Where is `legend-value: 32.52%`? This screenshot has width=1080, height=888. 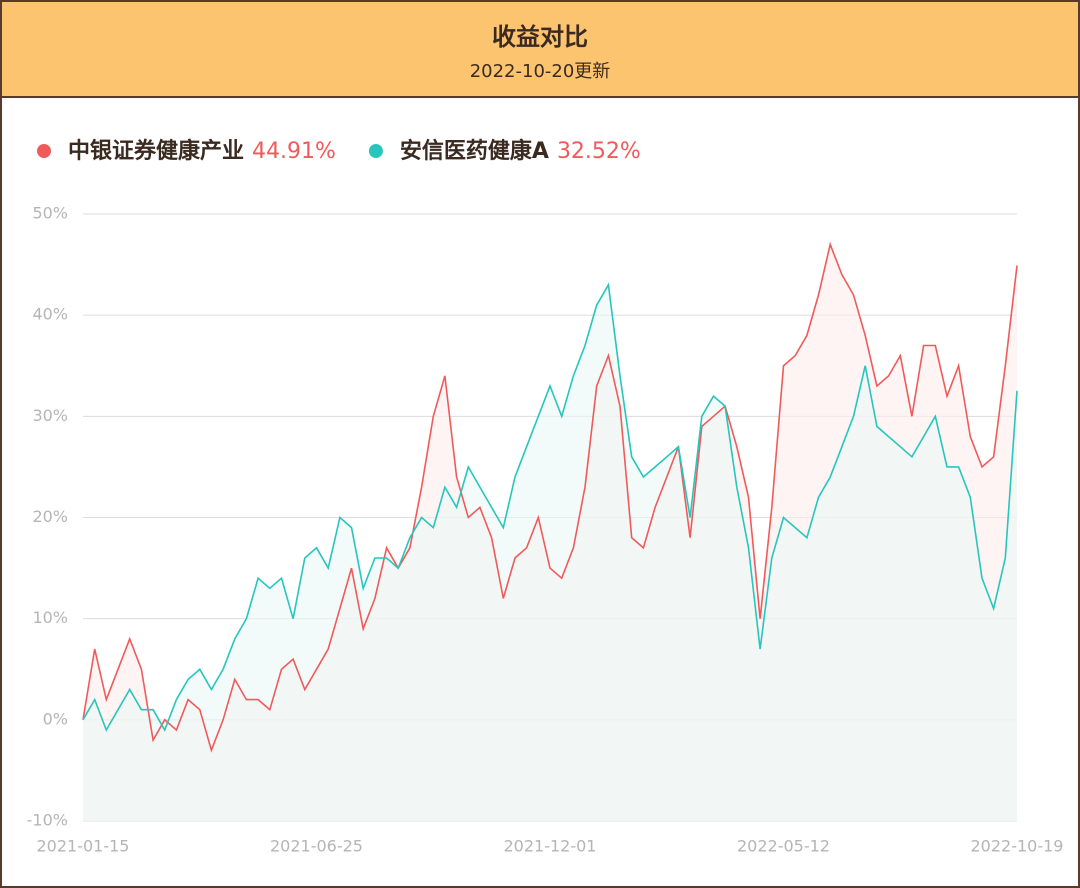
legend-value: 32.52% is located at coordinates (599, 151).